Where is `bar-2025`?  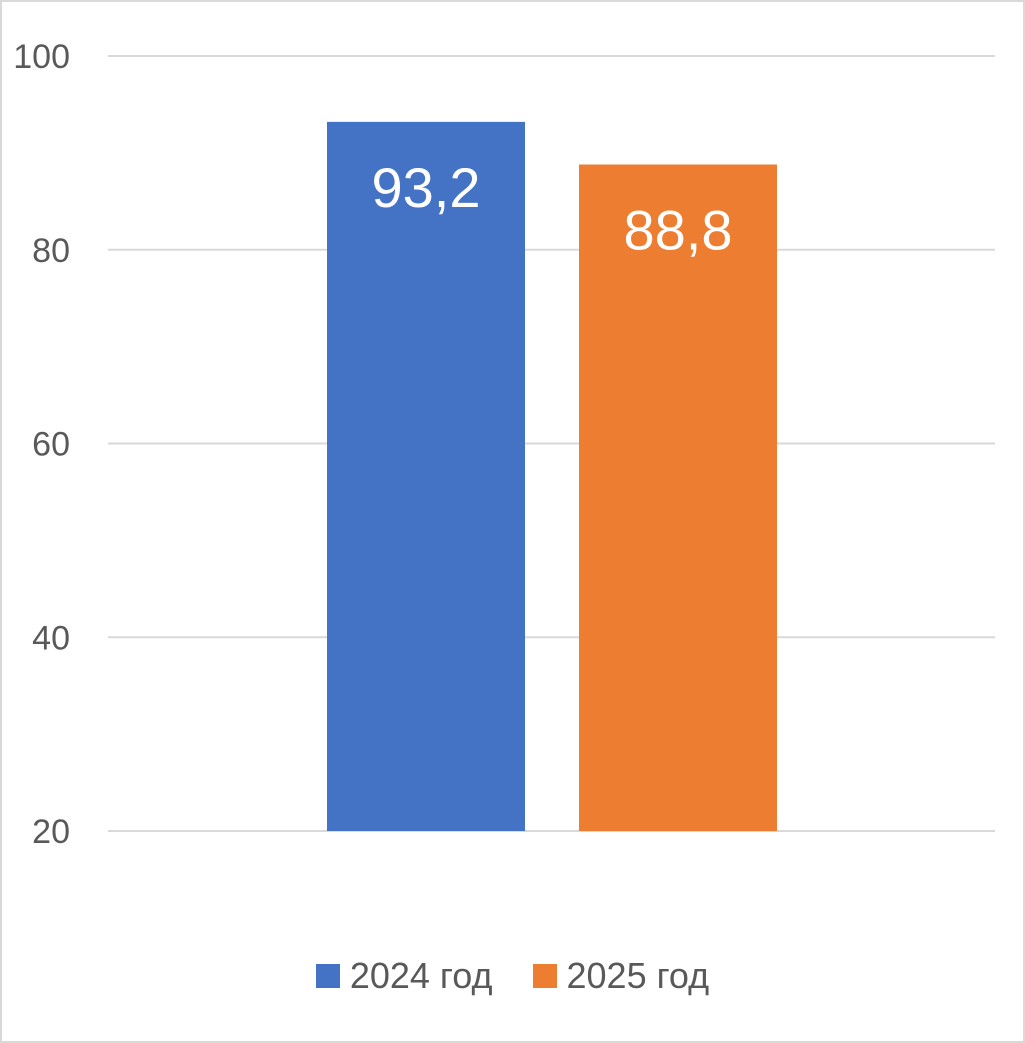
bar-2025 is located at coordinates (678, 497).